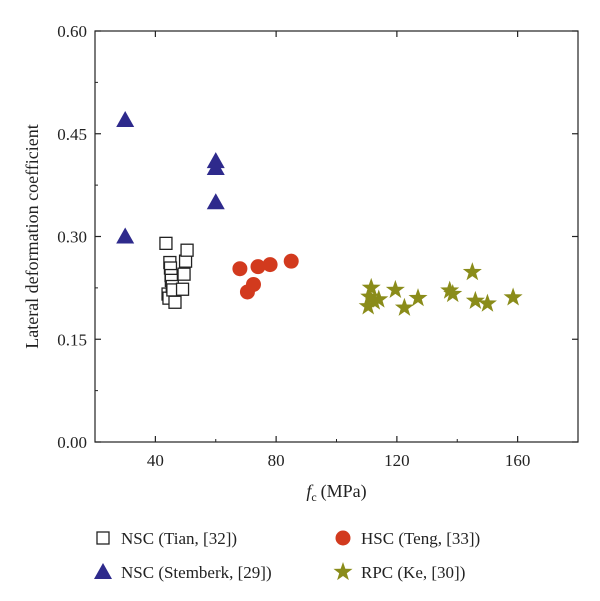 The width and height of the screenshot is (600, 601). Describe the element at coordinates (179, 538) in the screenshot. I see `legend-label: NSC (Tian, [32])` at that location.